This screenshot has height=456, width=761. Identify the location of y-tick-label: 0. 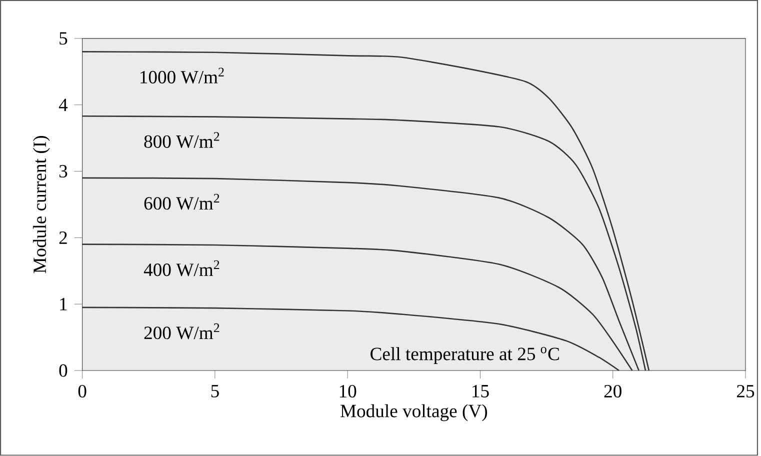
(63, 370).